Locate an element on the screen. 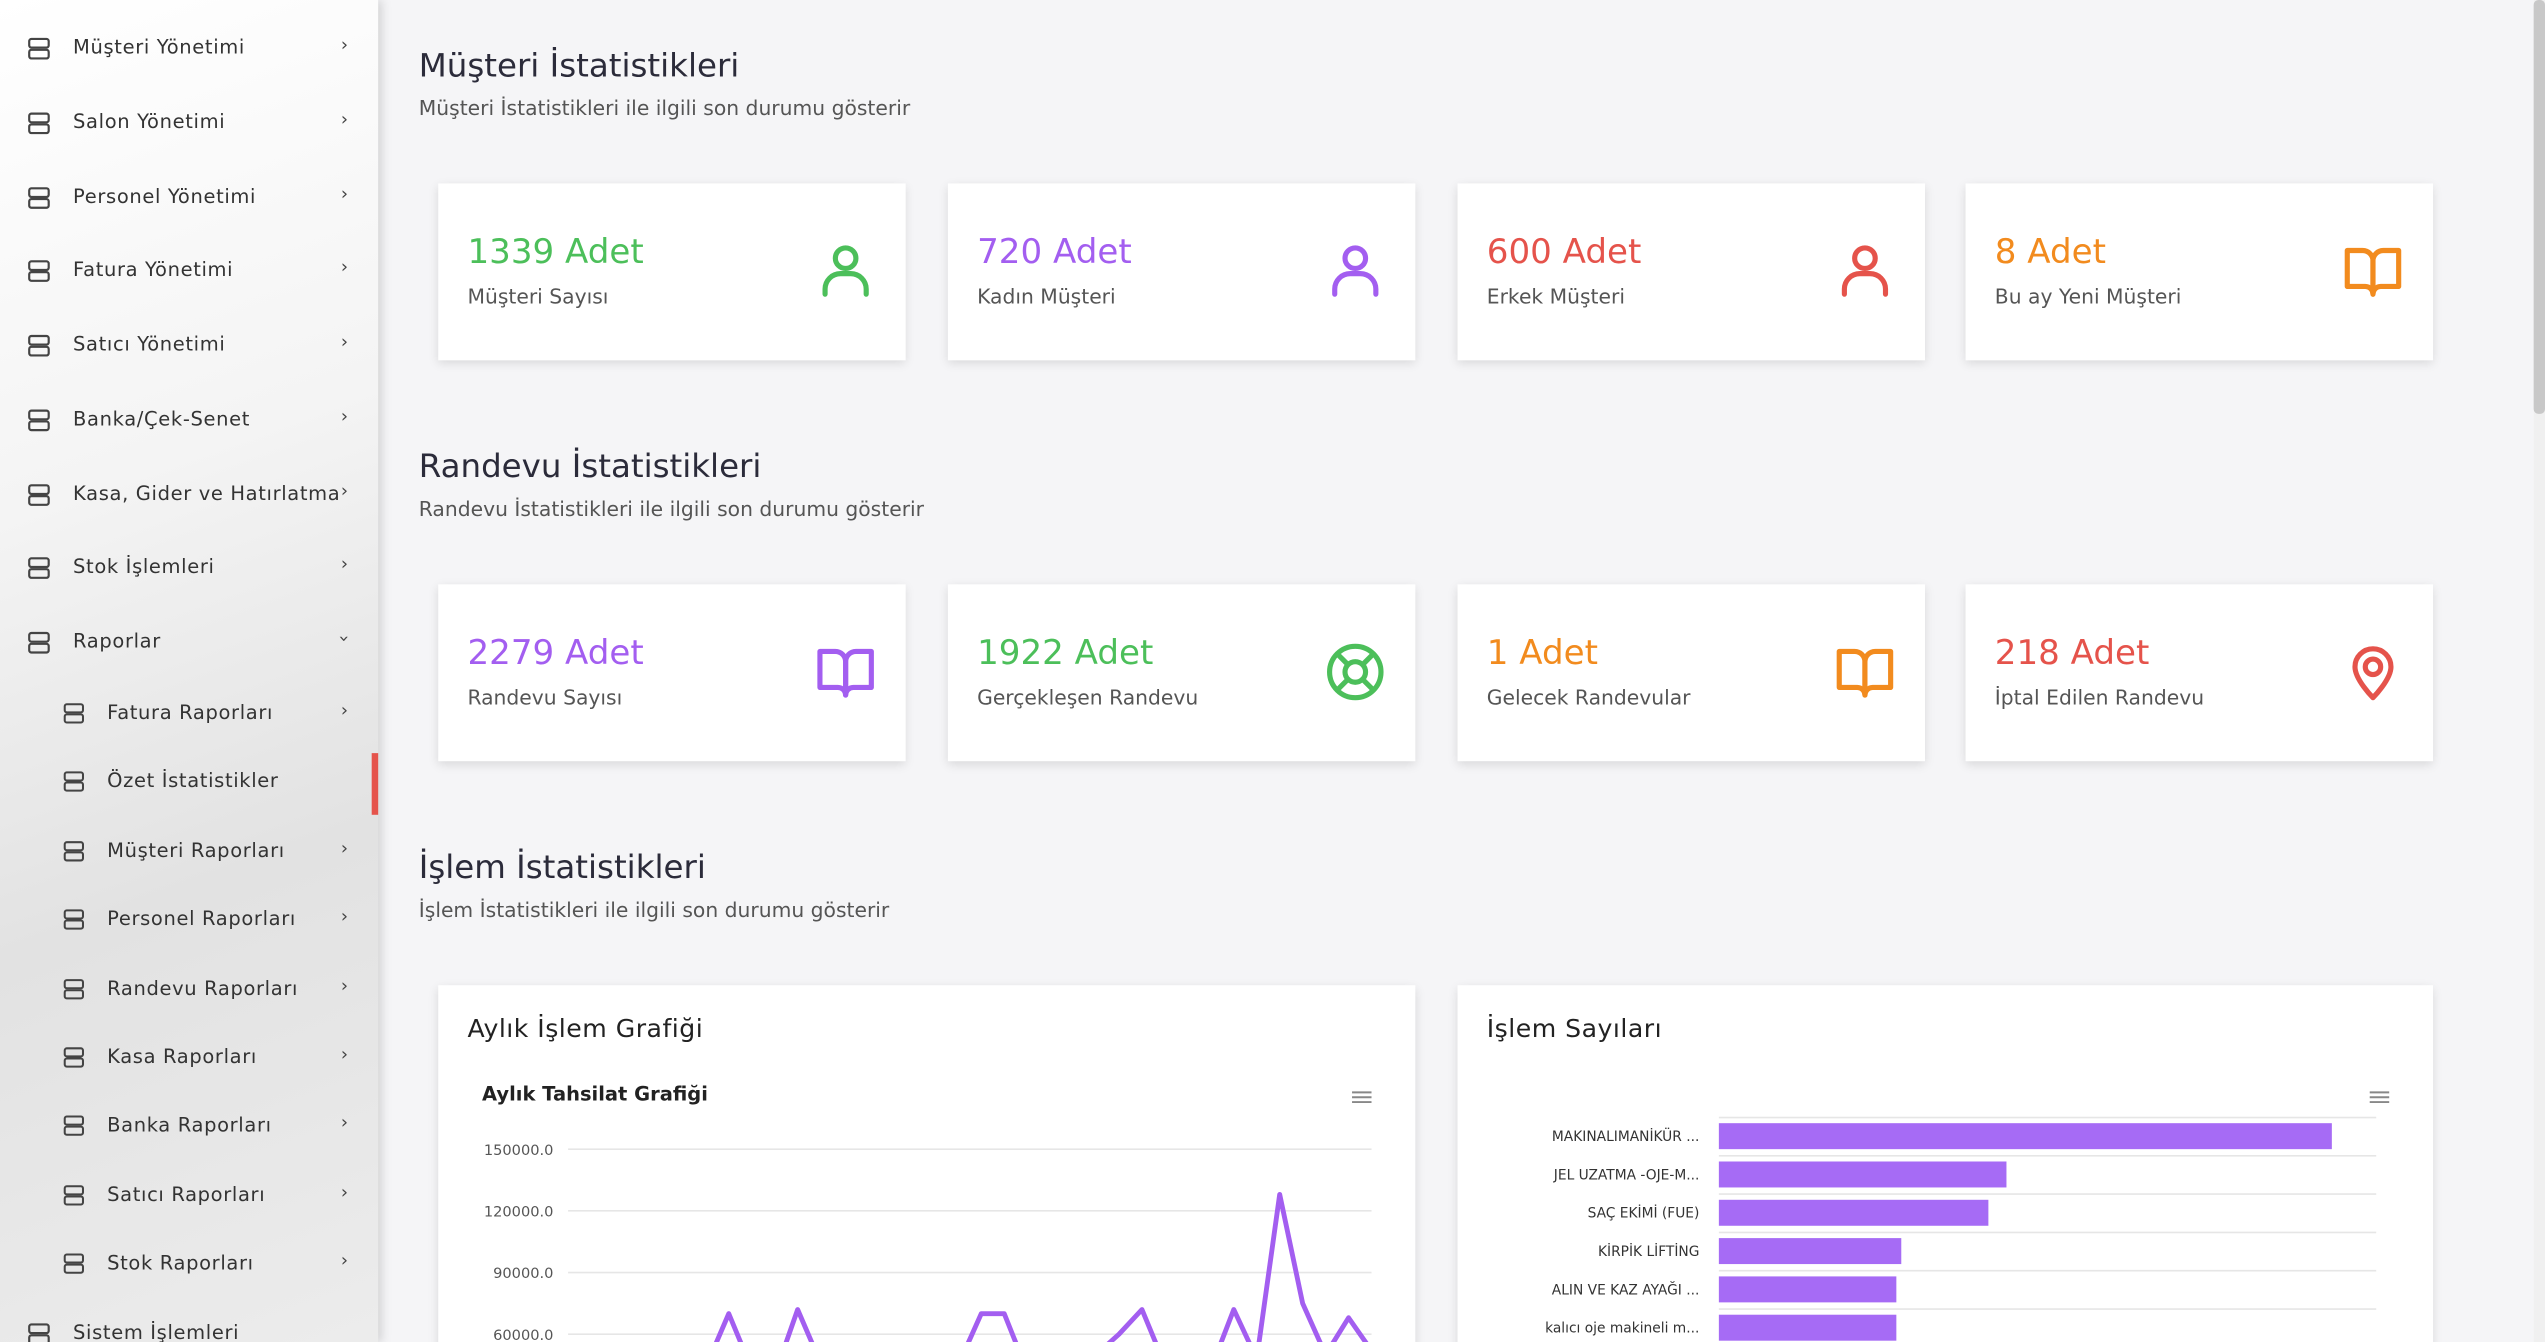 The height and width of the screenshot is (1342, 2545). stat-card: 720 Adet Kadın Müşteri is located at coordinates (1181, 272).